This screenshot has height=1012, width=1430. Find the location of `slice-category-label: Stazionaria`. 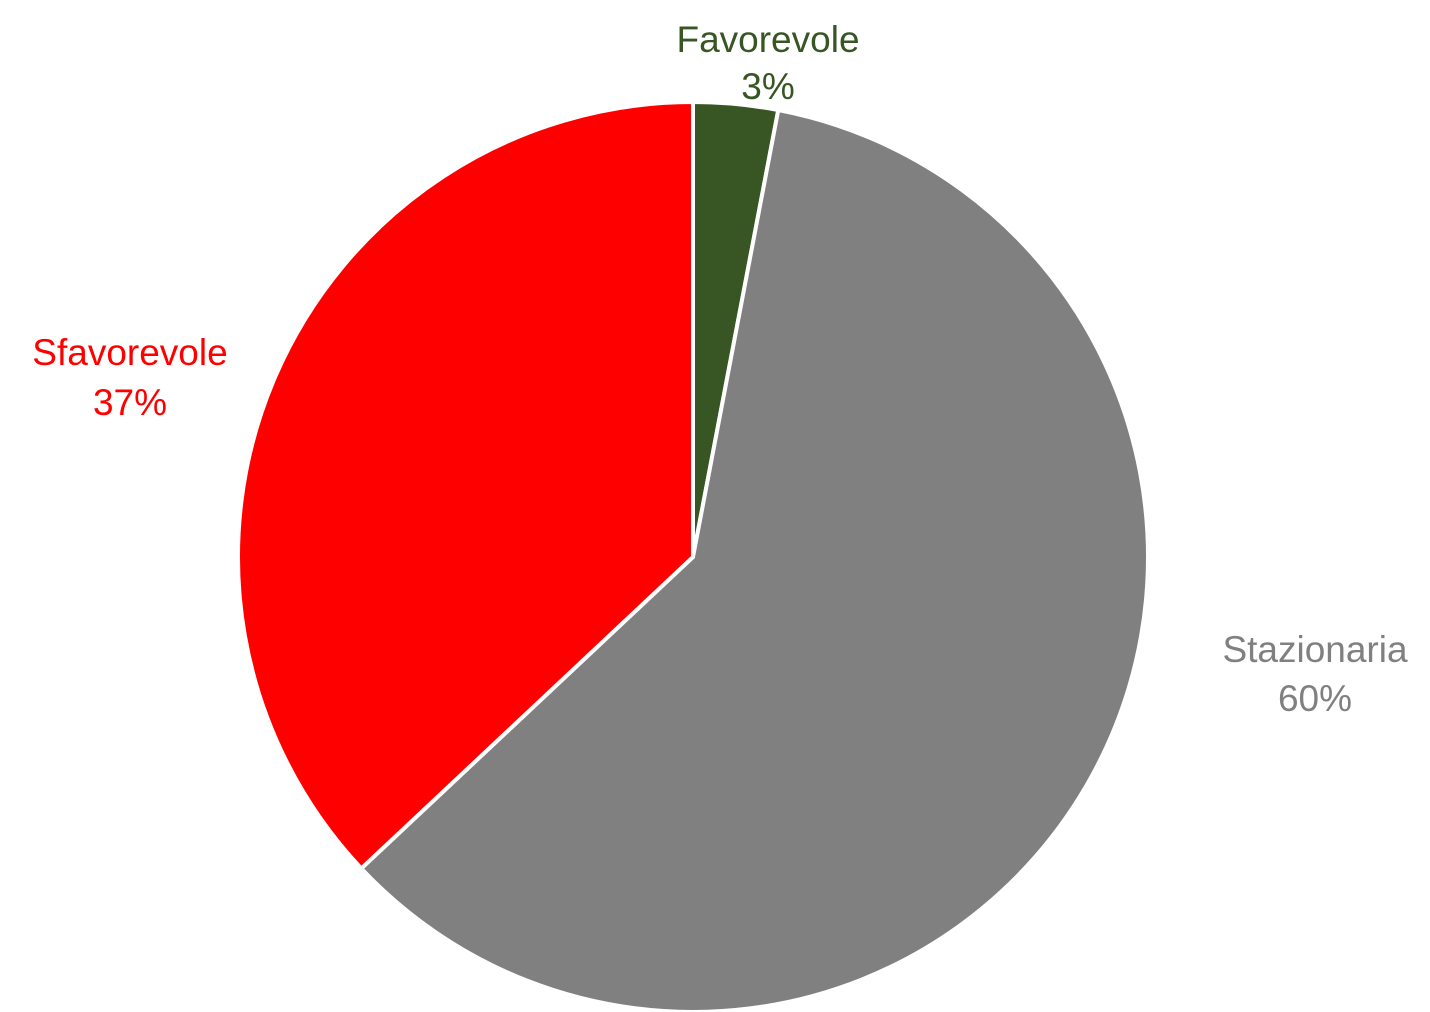

slice-category-label: Stazionaria is located at coordinates (1315, 649).